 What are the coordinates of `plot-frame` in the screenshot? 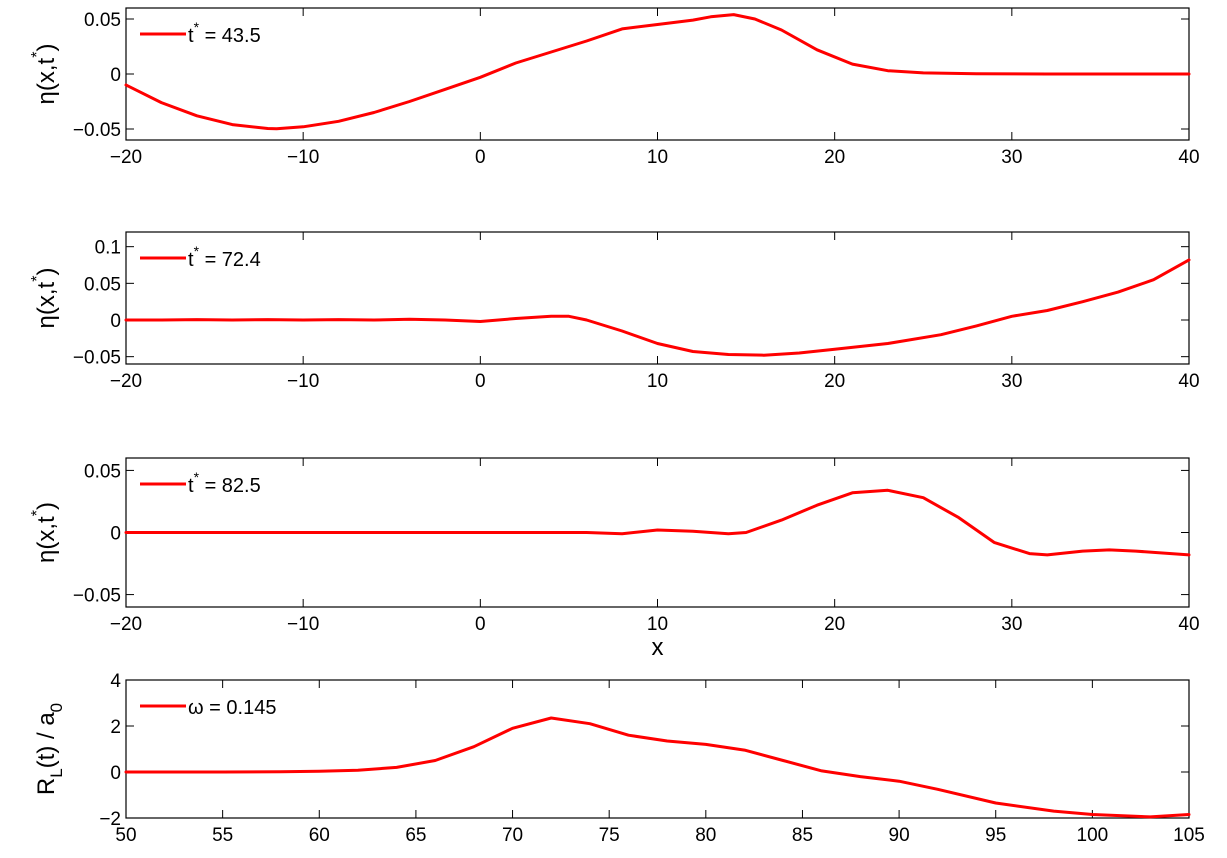 It's located at (657, 749).